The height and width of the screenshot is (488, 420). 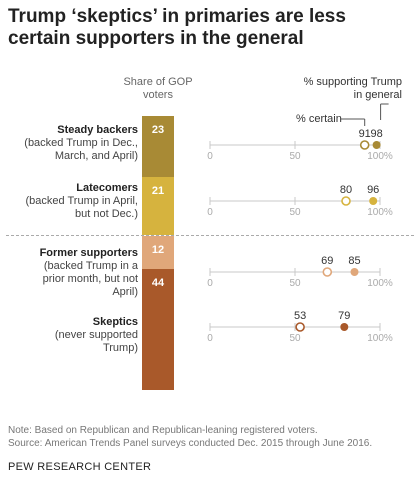 I want to click on group-name: Former supporters, so click(x=88, y=253).